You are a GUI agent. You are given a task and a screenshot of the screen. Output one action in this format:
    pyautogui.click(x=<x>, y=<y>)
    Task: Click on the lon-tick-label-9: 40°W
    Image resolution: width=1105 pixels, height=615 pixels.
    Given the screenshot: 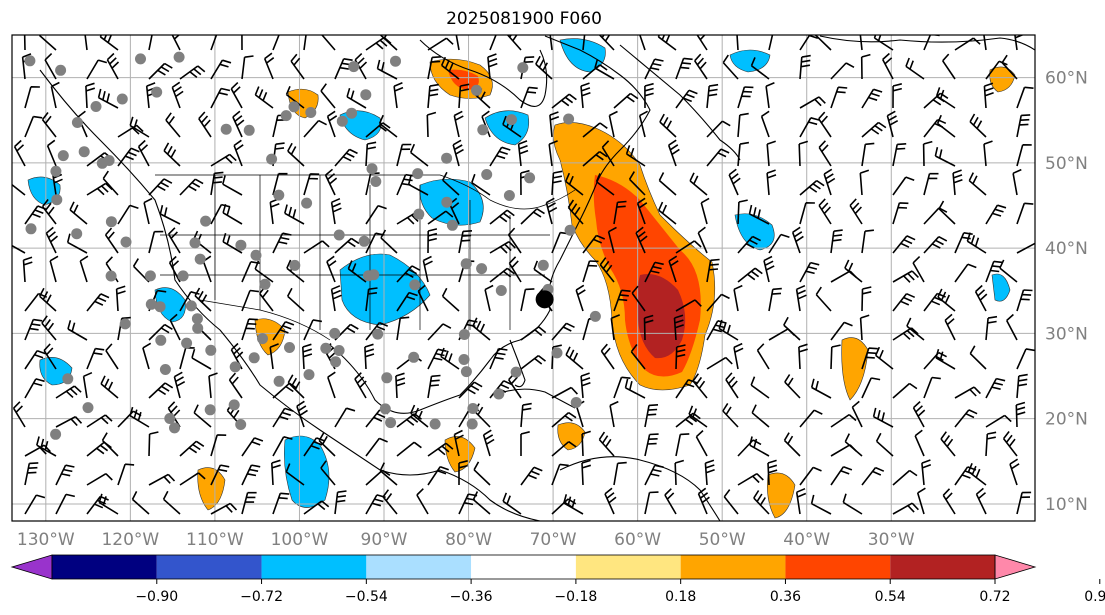 What is the action you would take?
    pyautogui.click(x=806, y=540)
    